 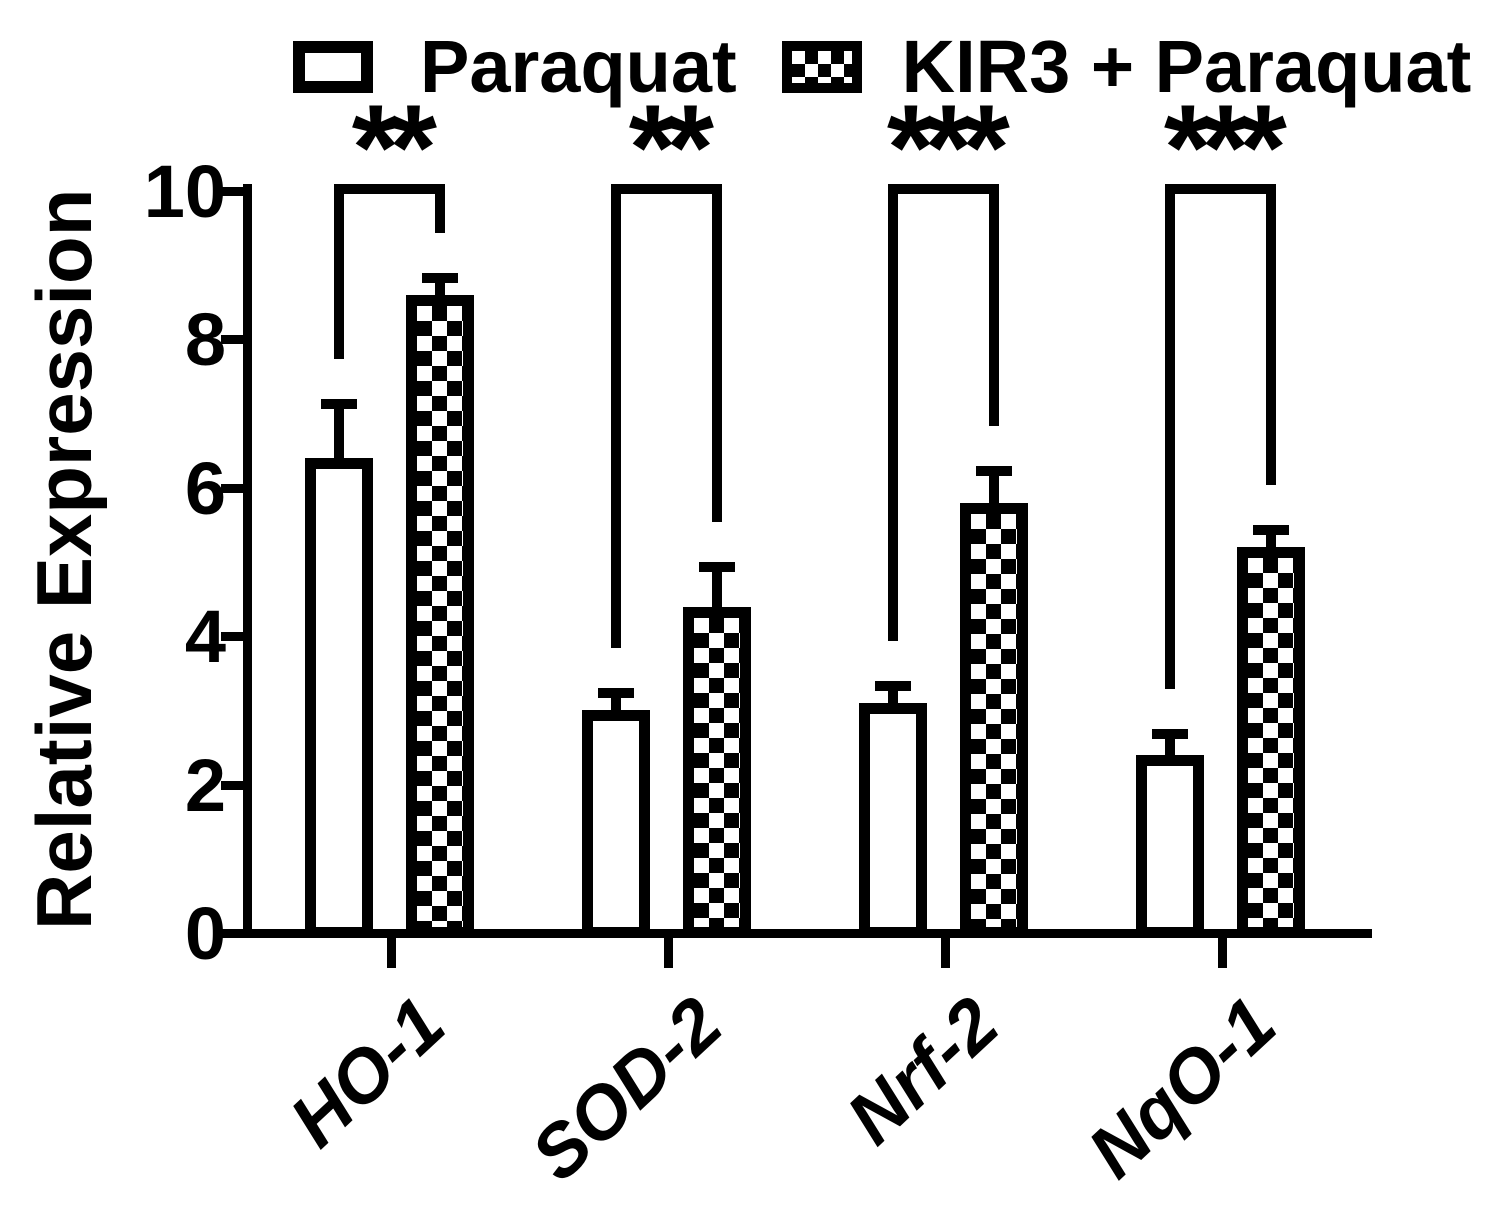 I want to click on x-category-label-sod-2: SOD-2, so click(x=626, y=1089).